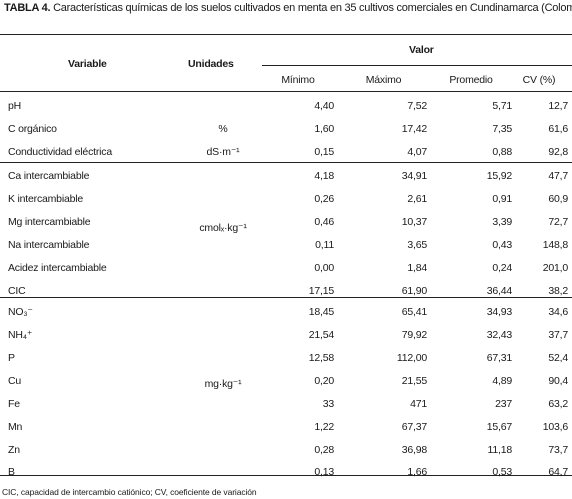 This screenshot has height=499, width=572. I want to click on row-promedio: 15,92, so click(499, 176).